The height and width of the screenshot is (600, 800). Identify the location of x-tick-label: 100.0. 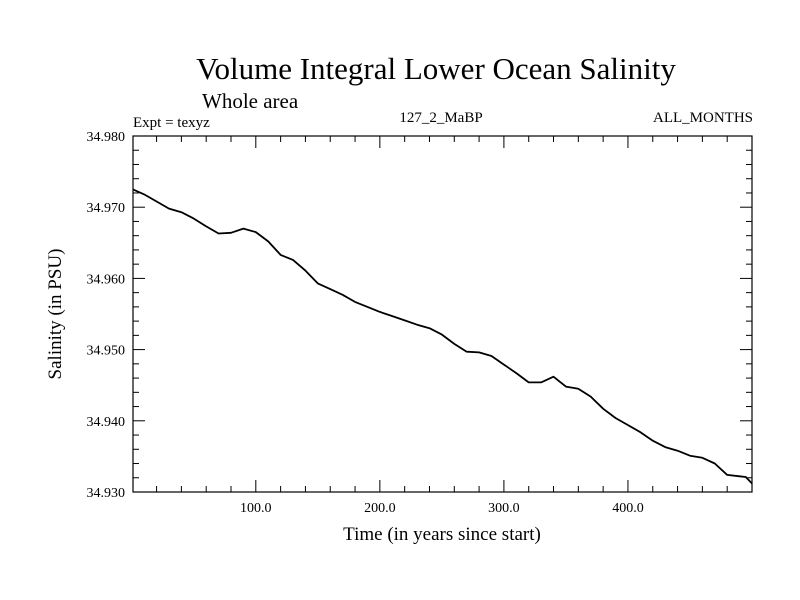
(256, 508).